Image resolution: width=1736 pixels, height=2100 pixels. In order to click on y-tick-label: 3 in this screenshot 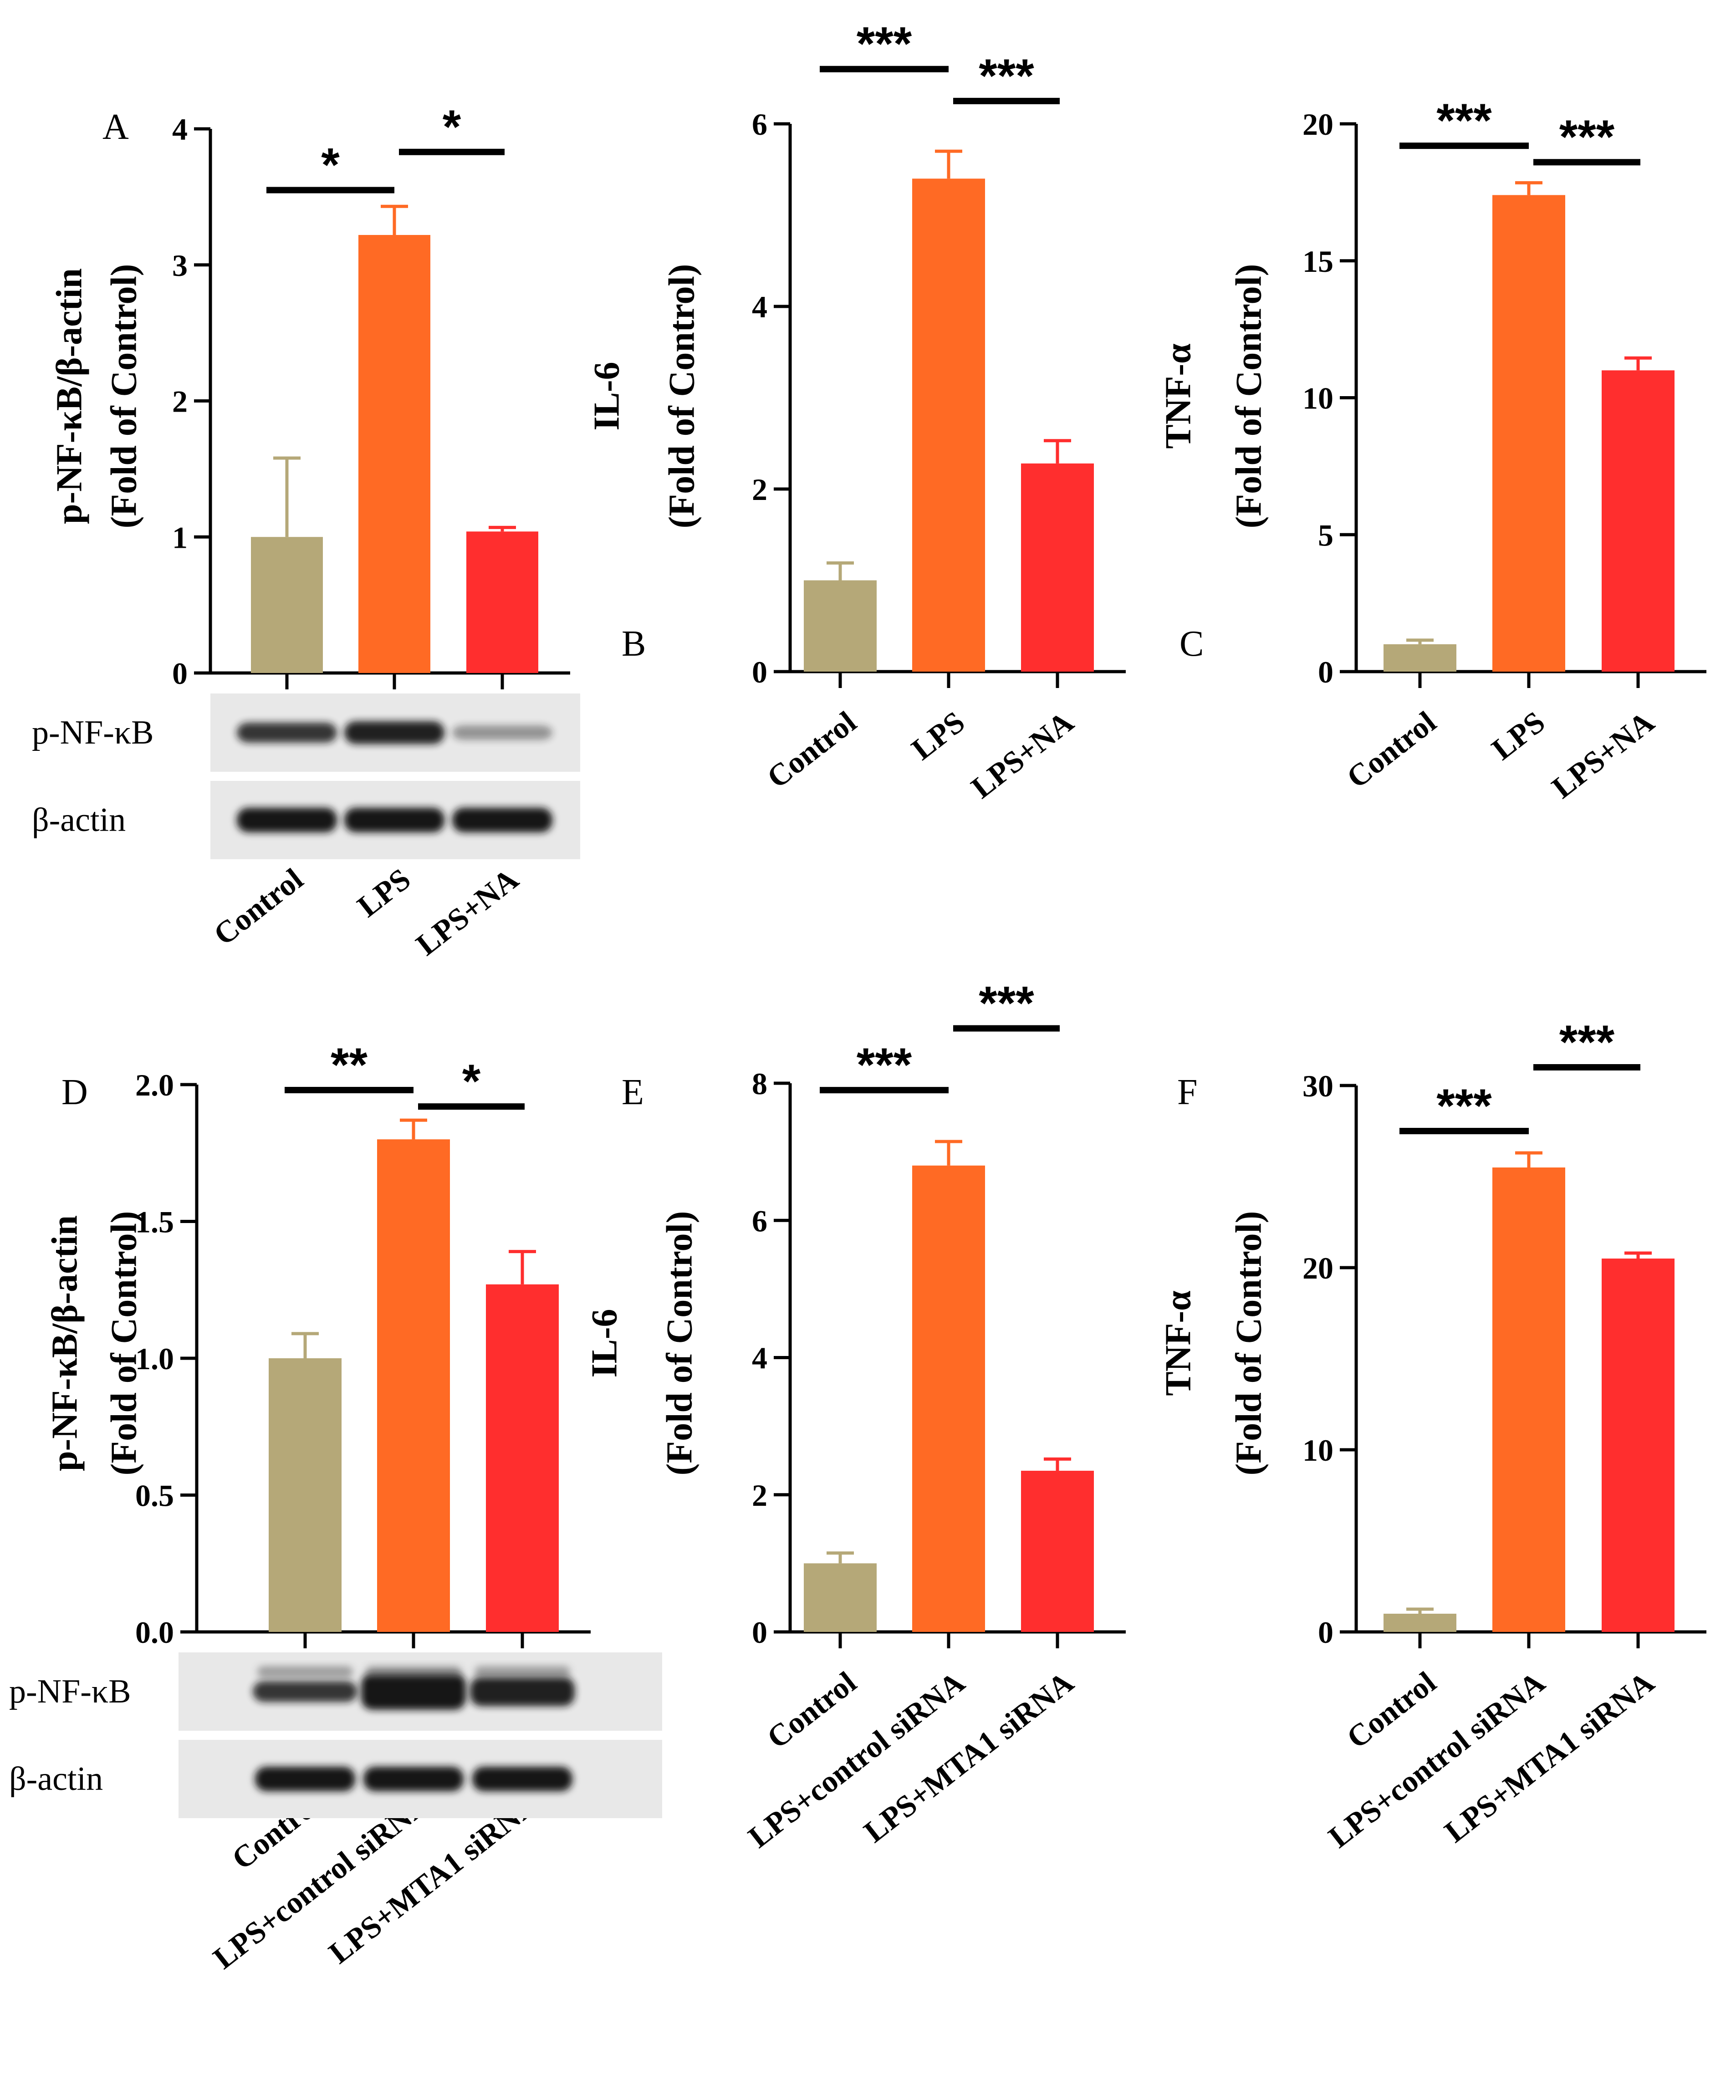, I will do `click(180, 265)`.